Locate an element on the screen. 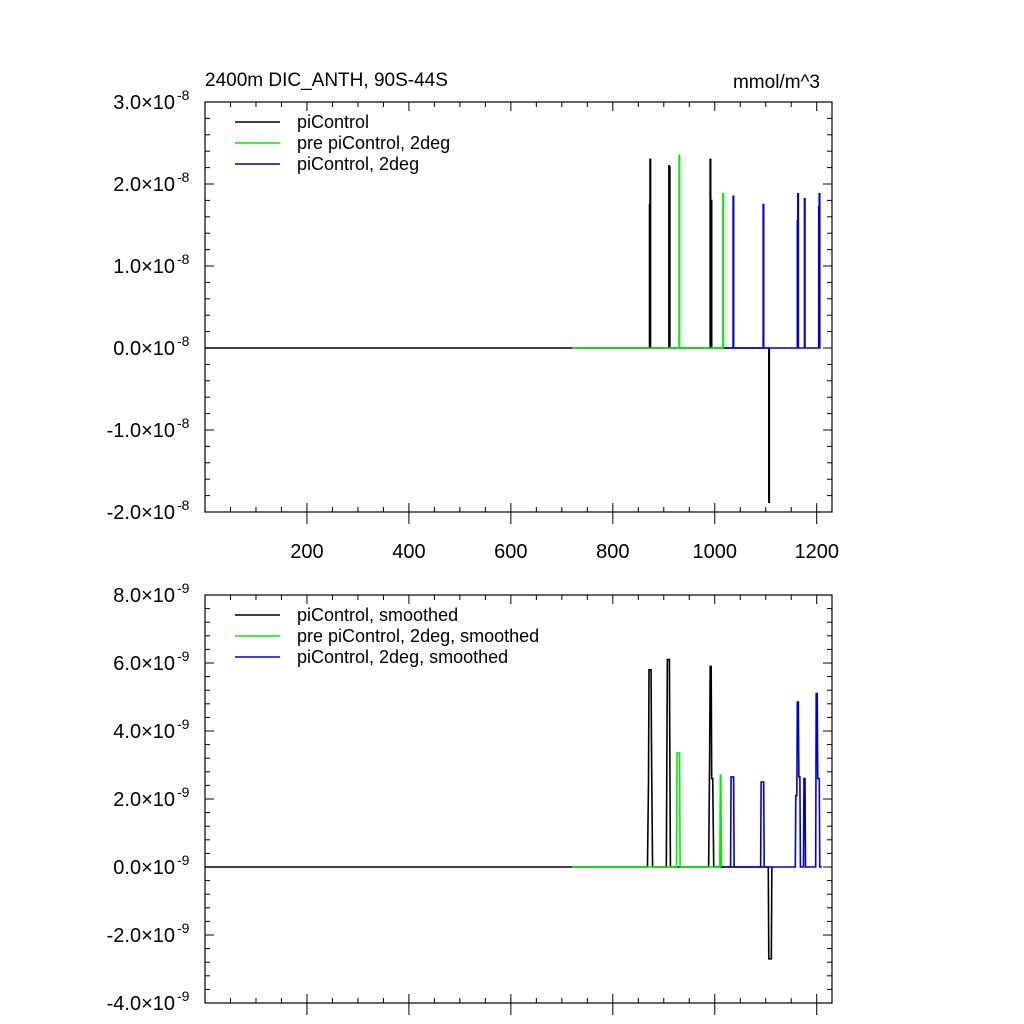  legend-label: piControl, 2deg is located at coordinates (358, 164).